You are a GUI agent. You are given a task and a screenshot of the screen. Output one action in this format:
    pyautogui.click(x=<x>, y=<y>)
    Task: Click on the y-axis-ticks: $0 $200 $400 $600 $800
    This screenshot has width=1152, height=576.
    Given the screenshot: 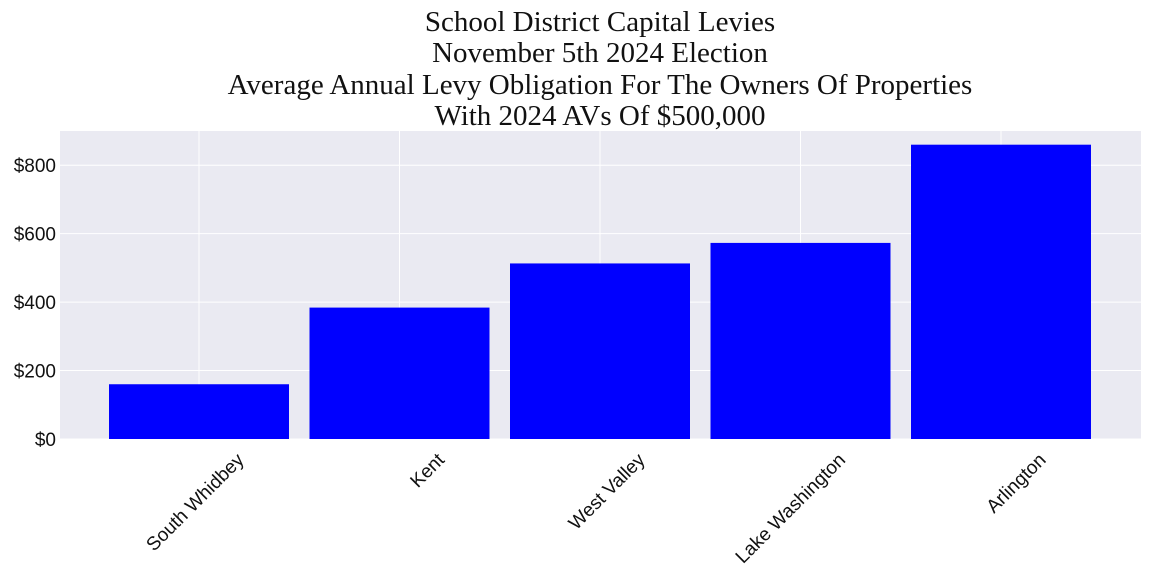 What is the action you would take?
    pyautogui.click(x=35, y=303)
    